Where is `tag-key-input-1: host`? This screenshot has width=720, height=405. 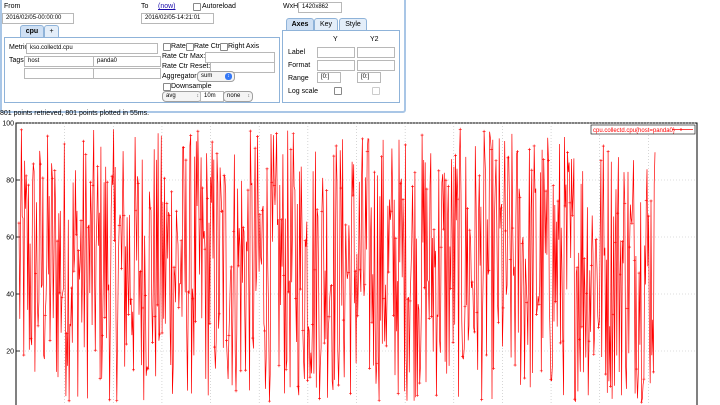
tag-key-input-1: host is located at coordinates (59, 61).